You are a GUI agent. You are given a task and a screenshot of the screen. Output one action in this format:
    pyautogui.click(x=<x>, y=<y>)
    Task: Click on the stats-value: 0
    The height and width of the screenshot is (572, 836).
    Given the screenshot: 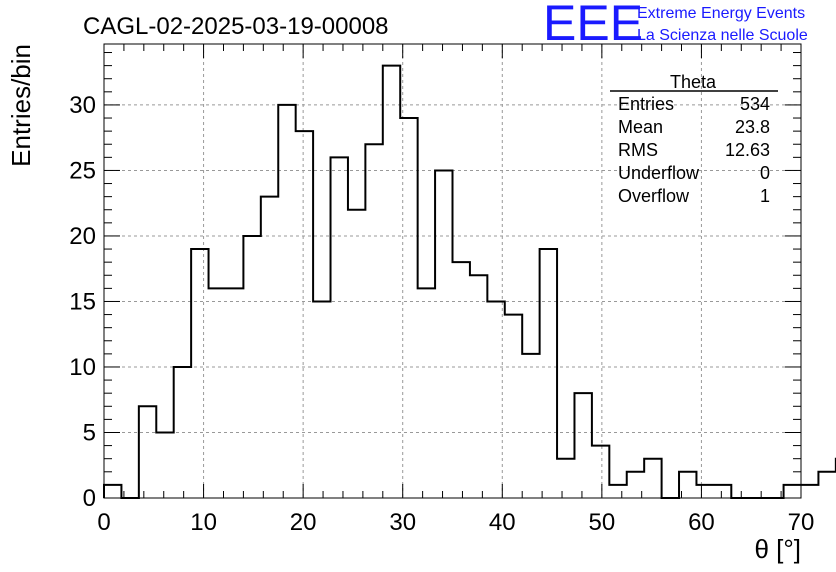 What is the action you would take?
    pyautogui.click(x=765, y=173)
    